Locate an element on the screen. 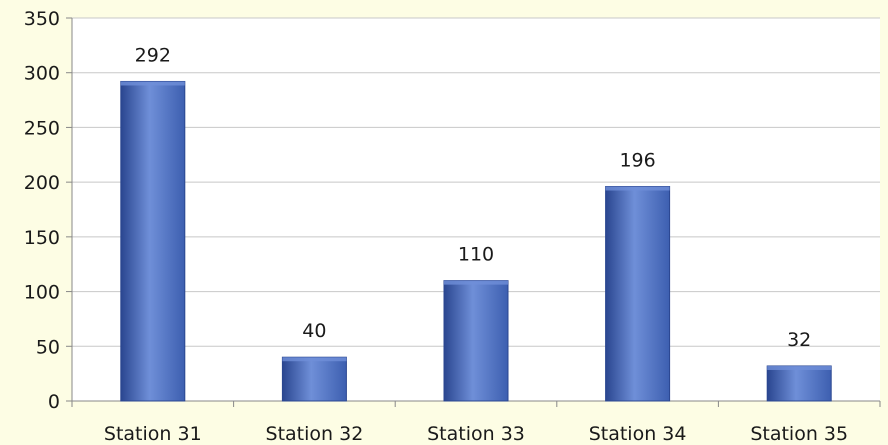  y-tick-label: 100 is located at coordinates (42, 293).